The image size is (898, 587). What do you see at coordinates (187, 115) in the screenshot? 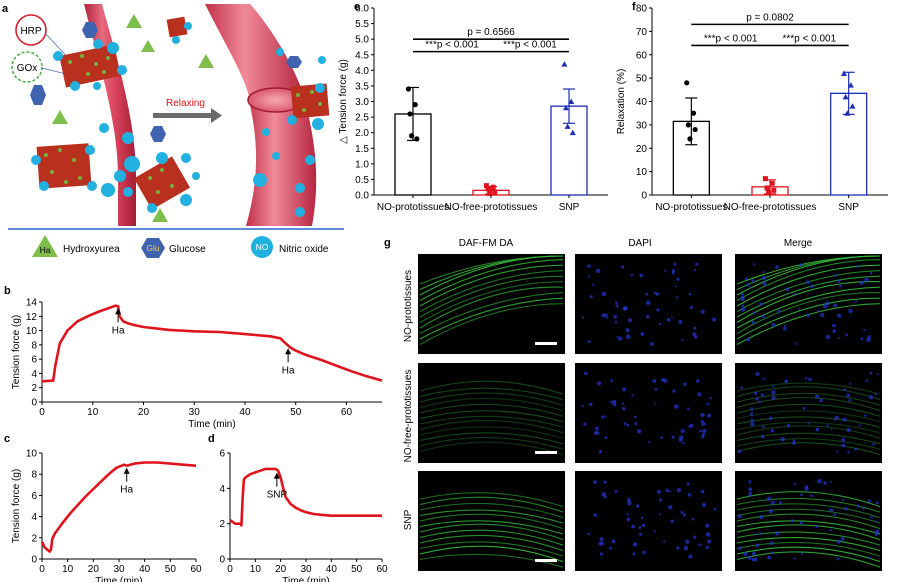
I see `relaxing-arrow` at bounding box center [187, 115].